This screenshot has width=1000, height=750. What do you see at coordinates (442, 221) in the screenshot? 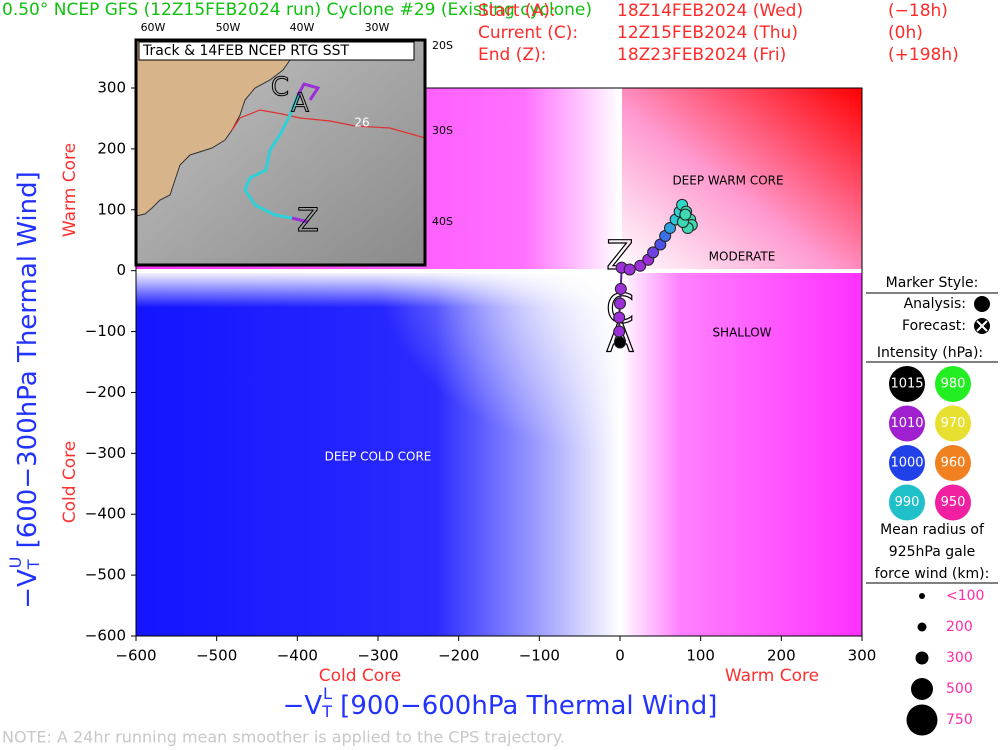
I see `inset-lat-label: 40S` at bounding box center [442, 221].